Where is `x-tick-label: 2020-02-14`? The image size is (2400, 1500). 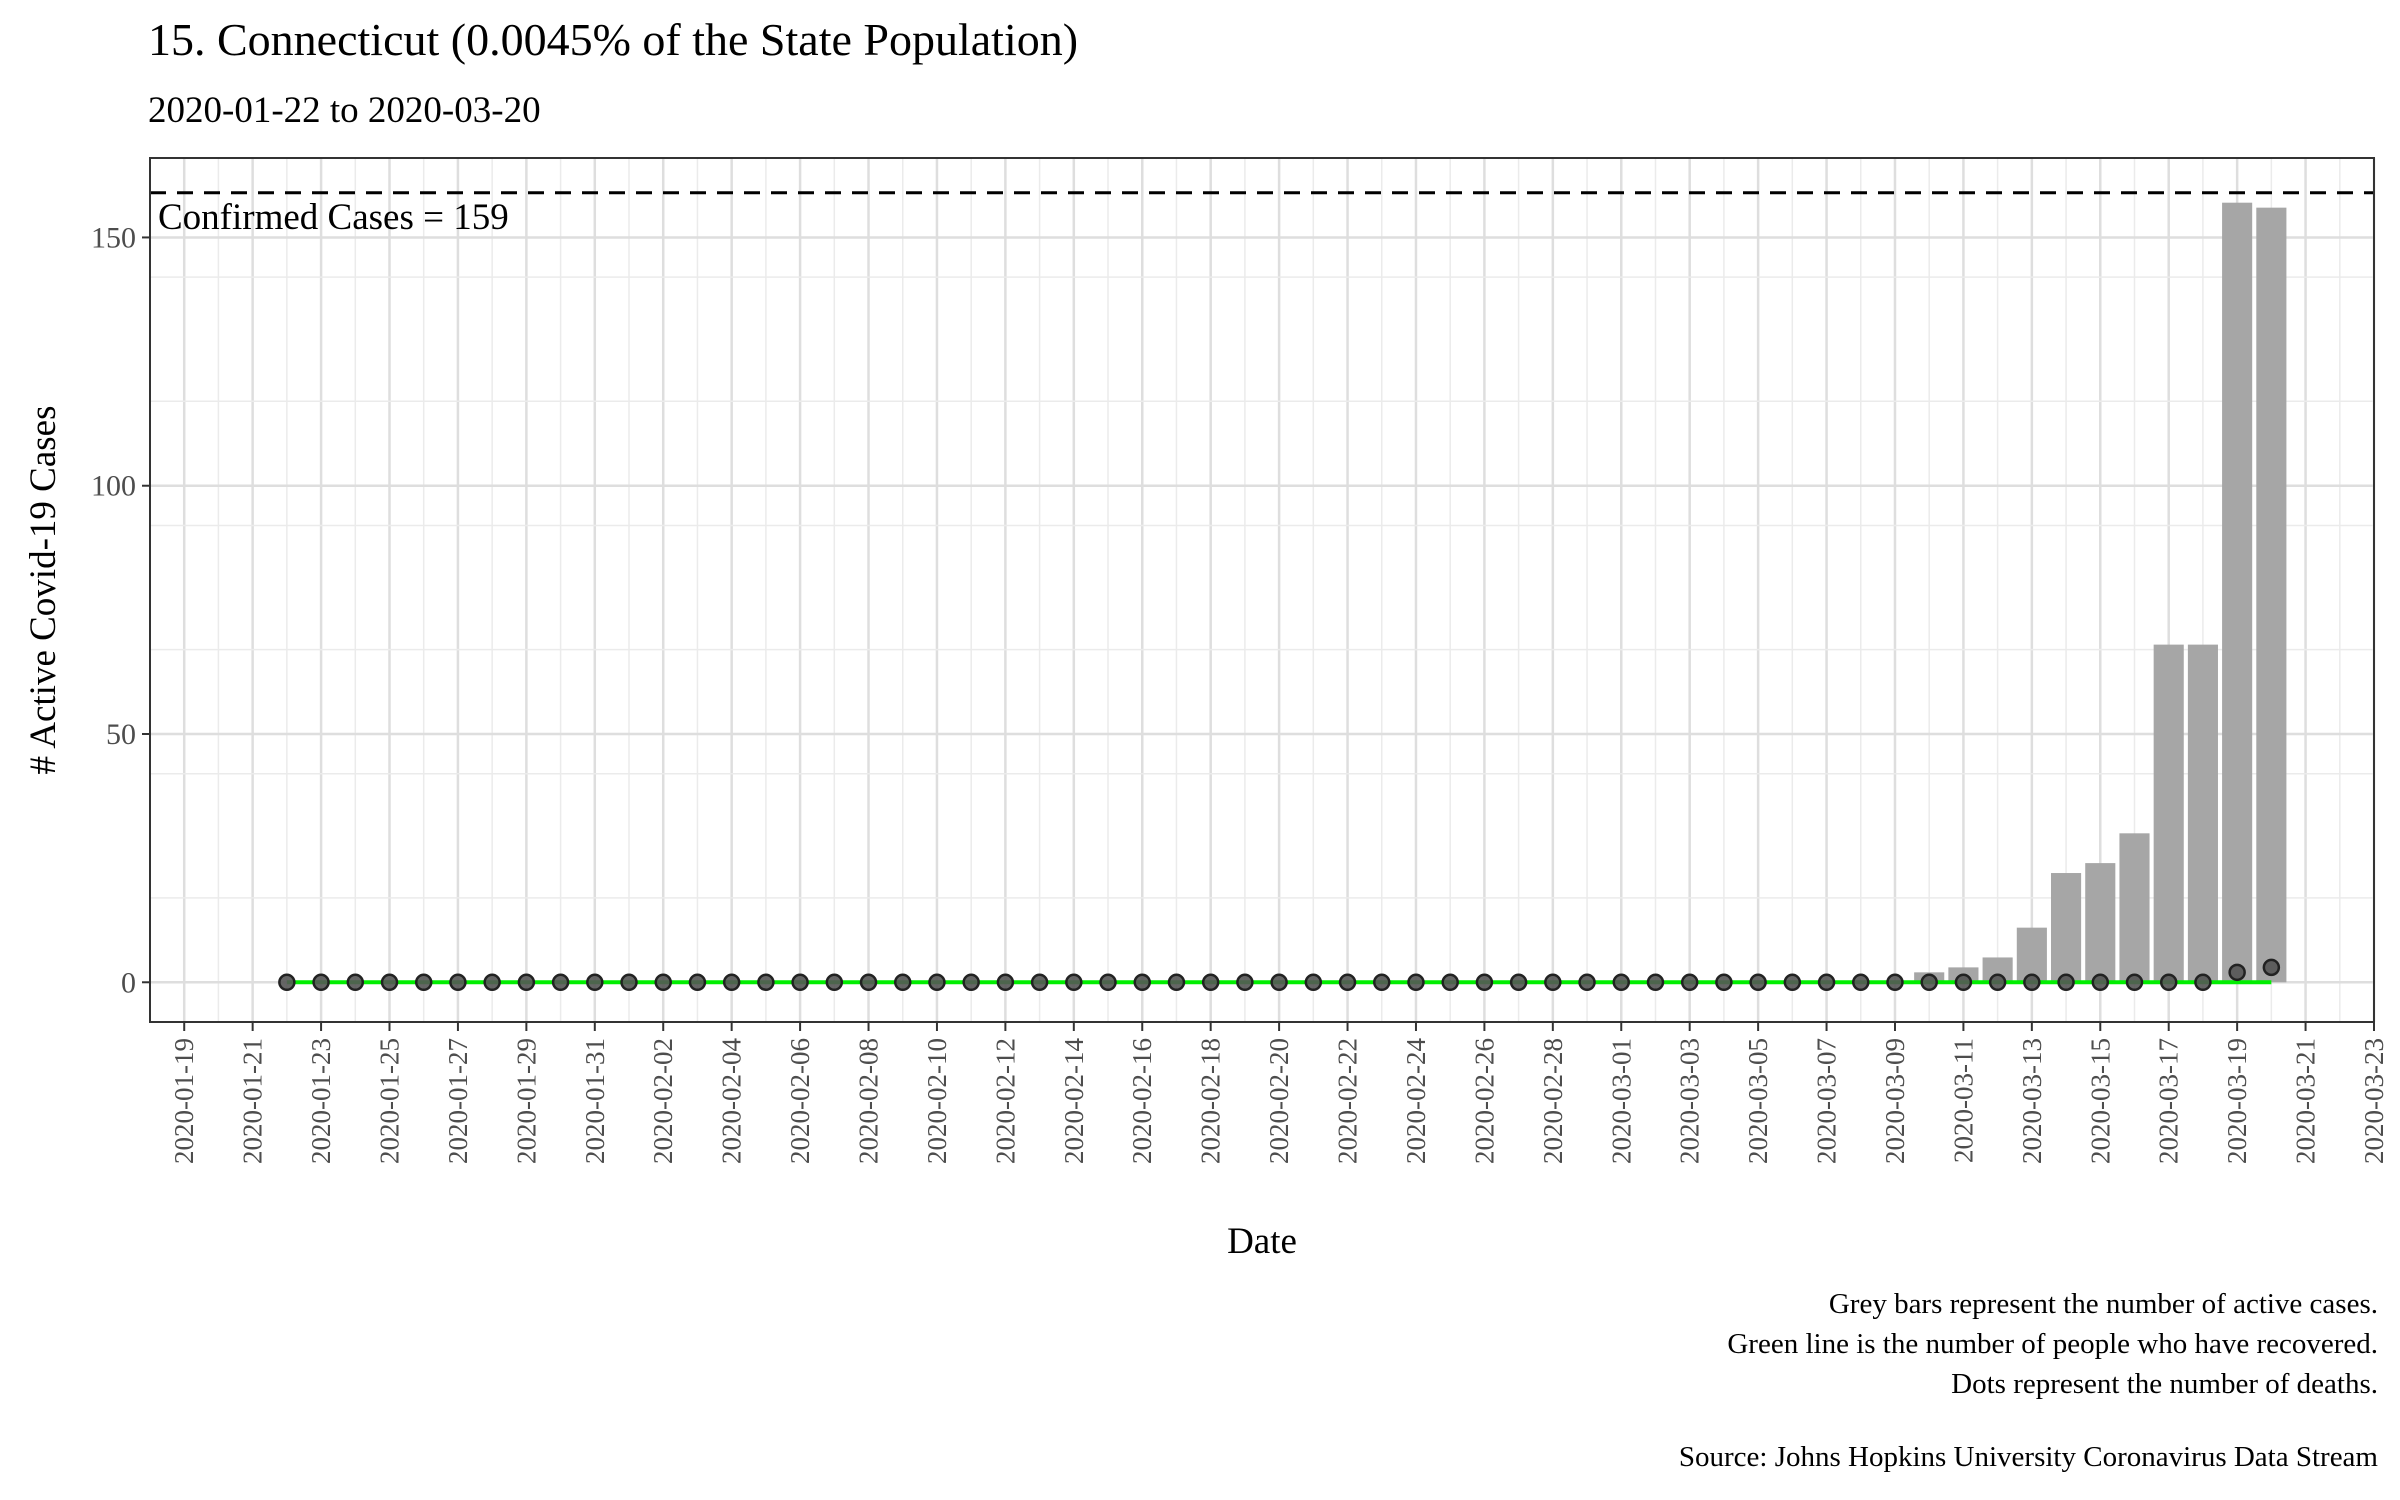 x-tick-label: 2020-02-14 is located at coordinates (1074, 1101).